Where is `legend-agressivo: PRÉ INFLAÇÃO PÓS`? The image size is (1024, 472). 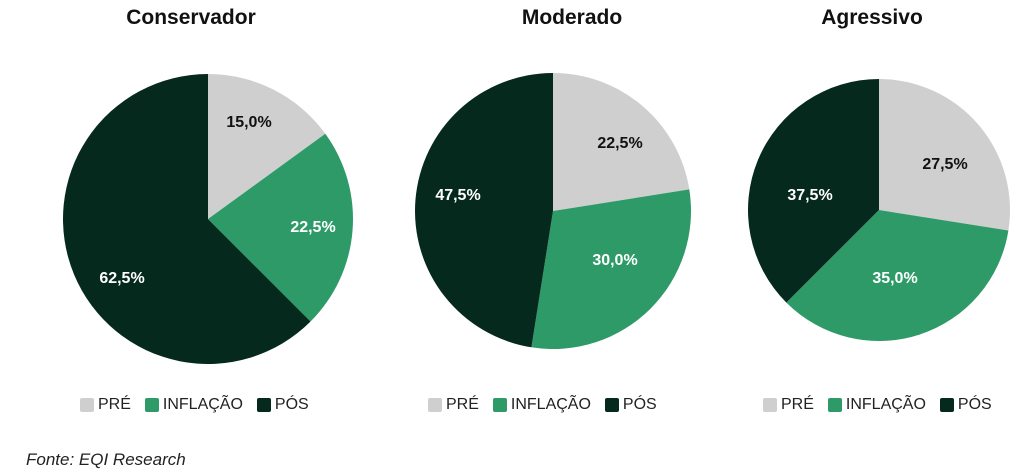 legend-agressivo: PRÉ INFLAÇÃO PÓS is located at coordinates (877, 405).